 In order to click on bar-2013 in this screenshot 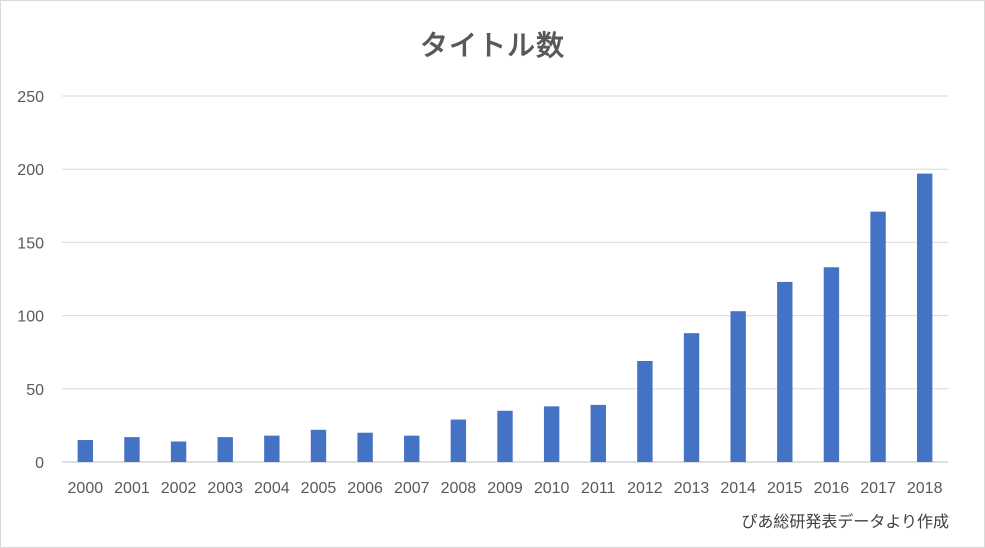, I will do `click(691, 397)`.